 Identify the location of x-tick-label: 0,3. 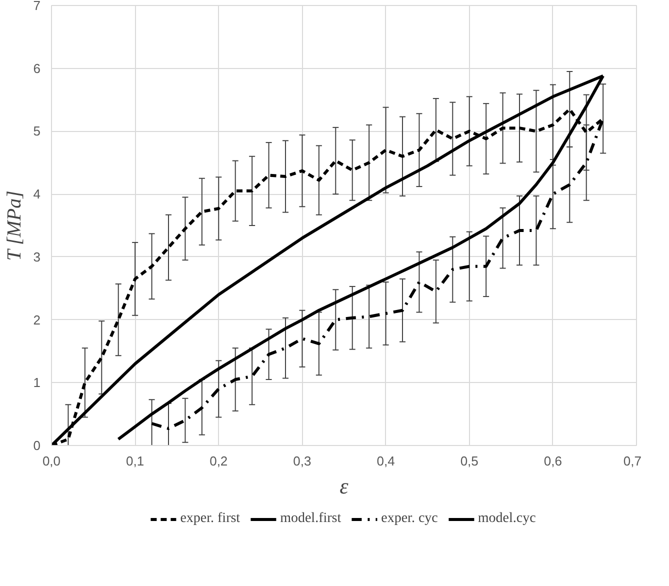
(302, 461).